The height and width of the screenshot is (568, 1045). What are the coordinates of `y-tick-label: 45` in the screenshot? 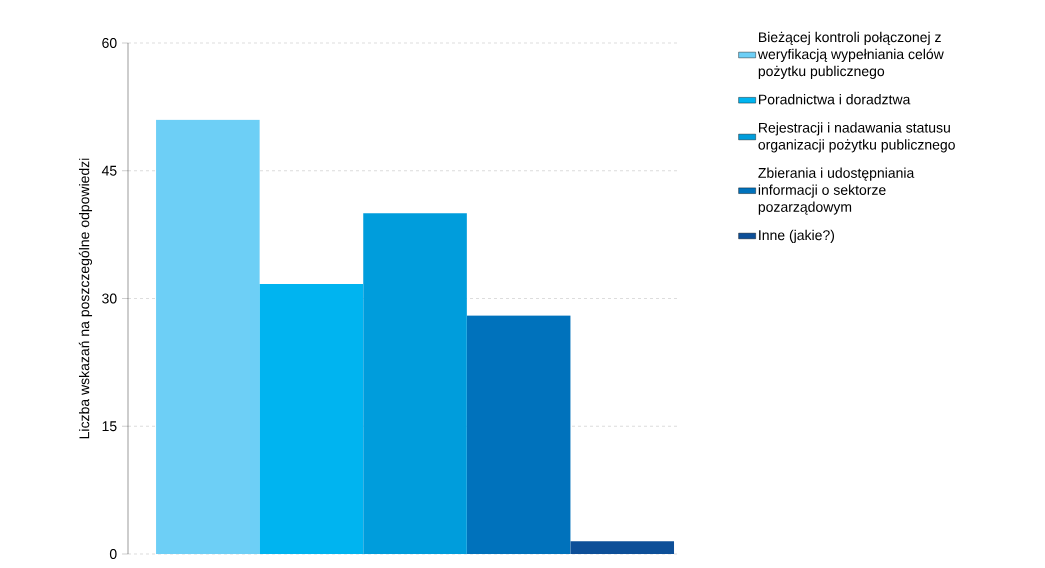 It's located at (109, 170).